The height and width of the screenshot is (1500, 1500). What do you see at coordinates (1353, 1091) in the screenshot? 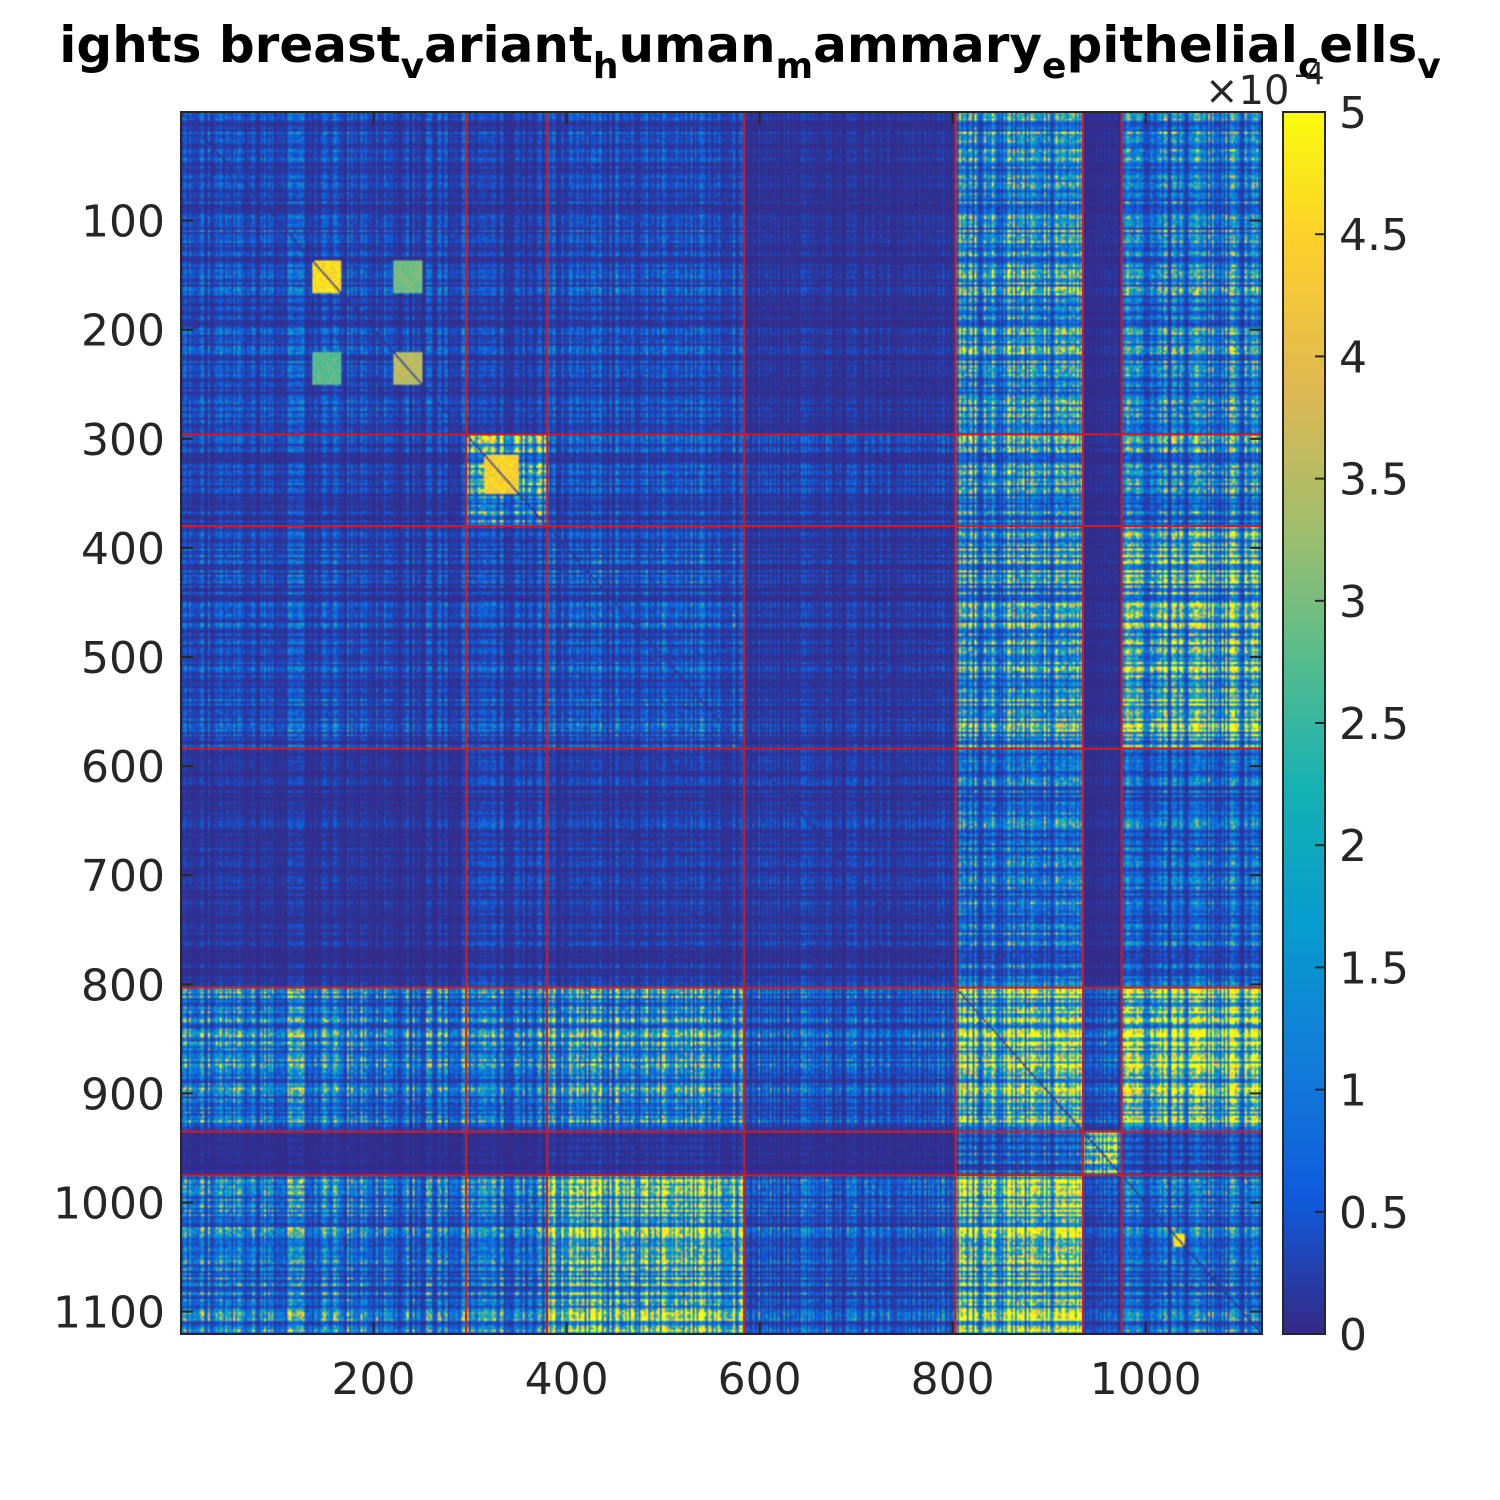
I see `colorbar-tick-label: 1` at bounding box center [1353, 1091].